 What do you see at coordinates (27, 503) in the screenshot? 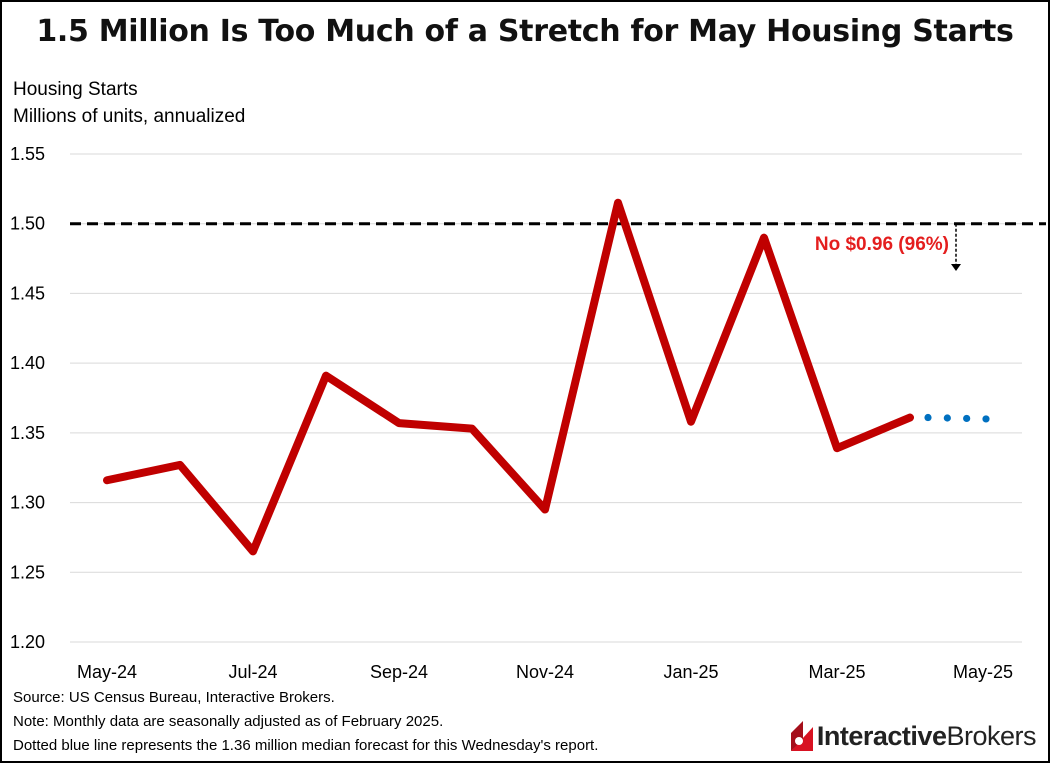
I see `y-tick-label: 1.30` at bounding box center [27, 503].